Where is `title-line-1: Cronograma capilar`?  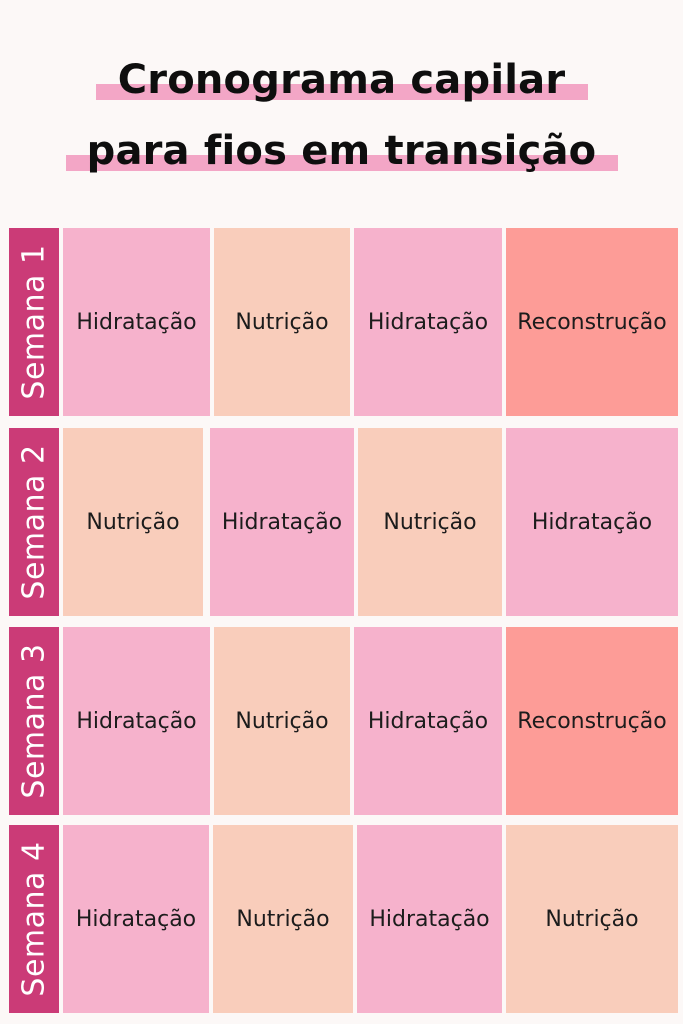
title-line-1: Cronograma capilar is located at coordinates (341, 80).